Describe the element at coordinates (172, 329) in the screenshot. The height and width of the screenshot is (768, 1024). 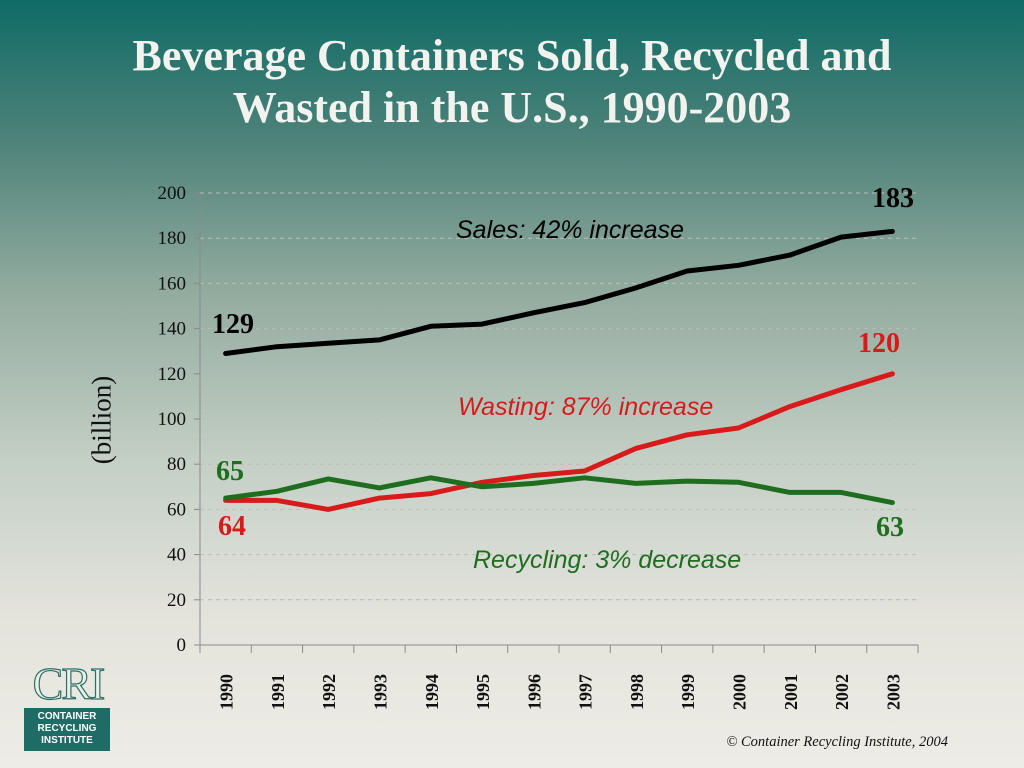
I see `y-tick-label: 140` at that location.